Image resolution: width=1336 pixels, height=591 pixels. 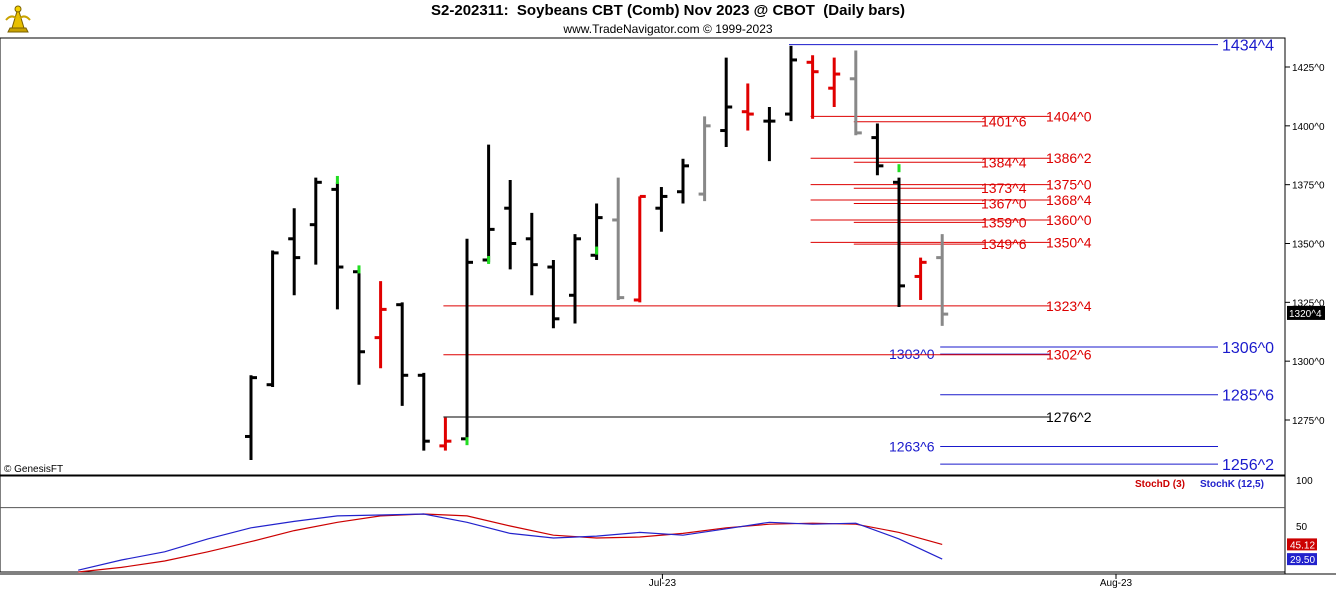 I want to click on time-tick-label: Jul-23, so click(x=663, y=583).